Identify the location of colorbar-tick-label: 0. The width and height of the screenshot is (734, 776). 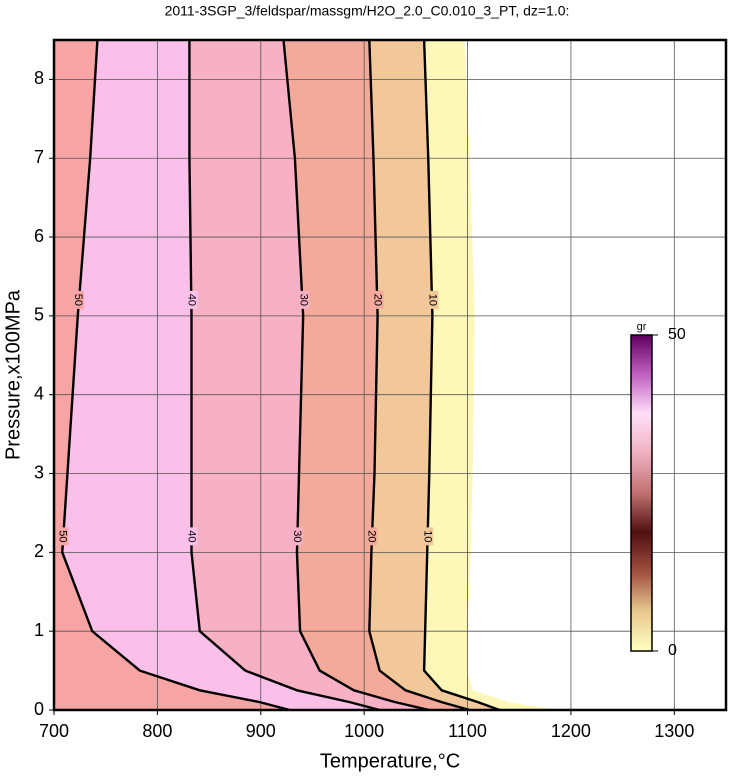
(672, 650).